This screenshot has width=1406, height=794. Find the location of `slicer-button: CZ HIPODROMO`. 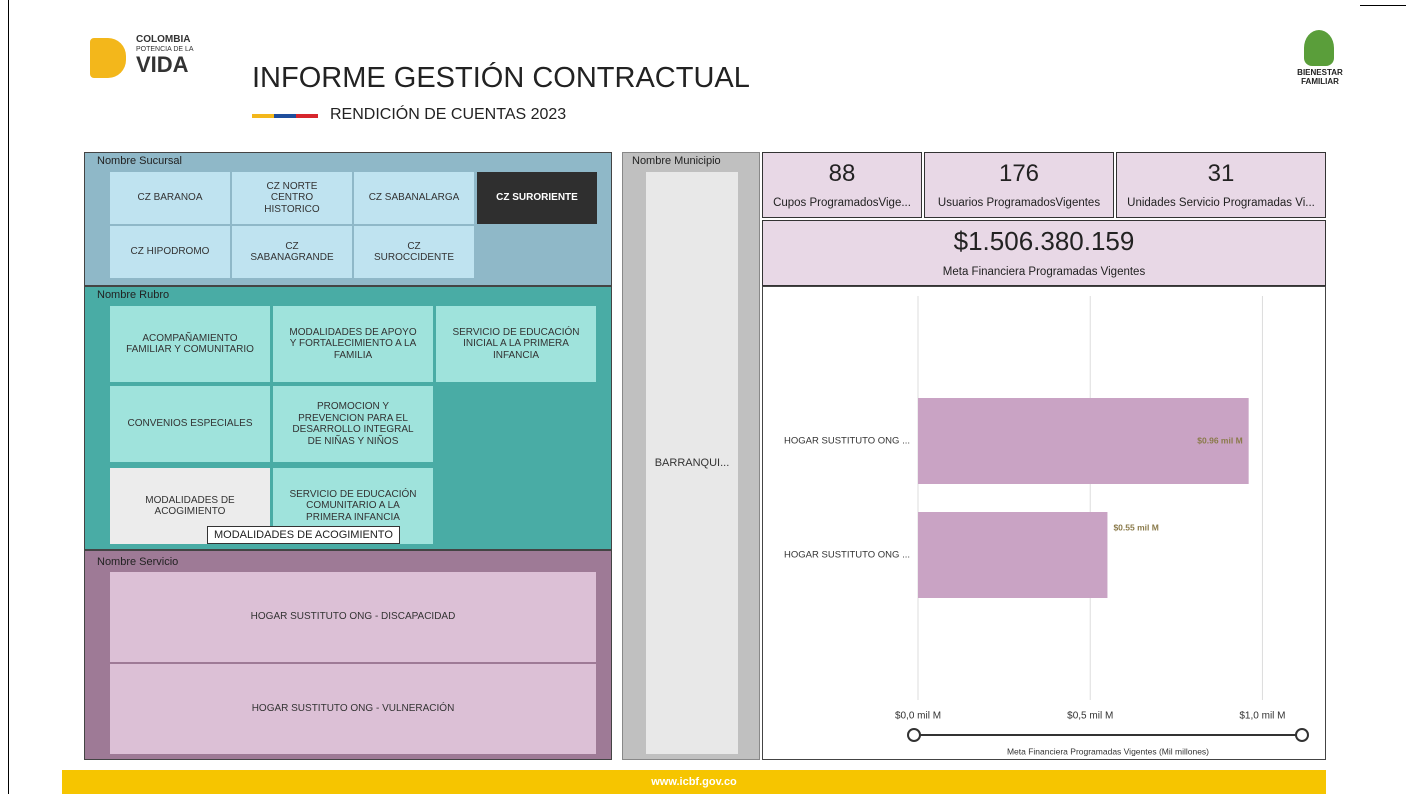

slicer-button: CZ HIPODROMO is located at coordinates (170, 252).